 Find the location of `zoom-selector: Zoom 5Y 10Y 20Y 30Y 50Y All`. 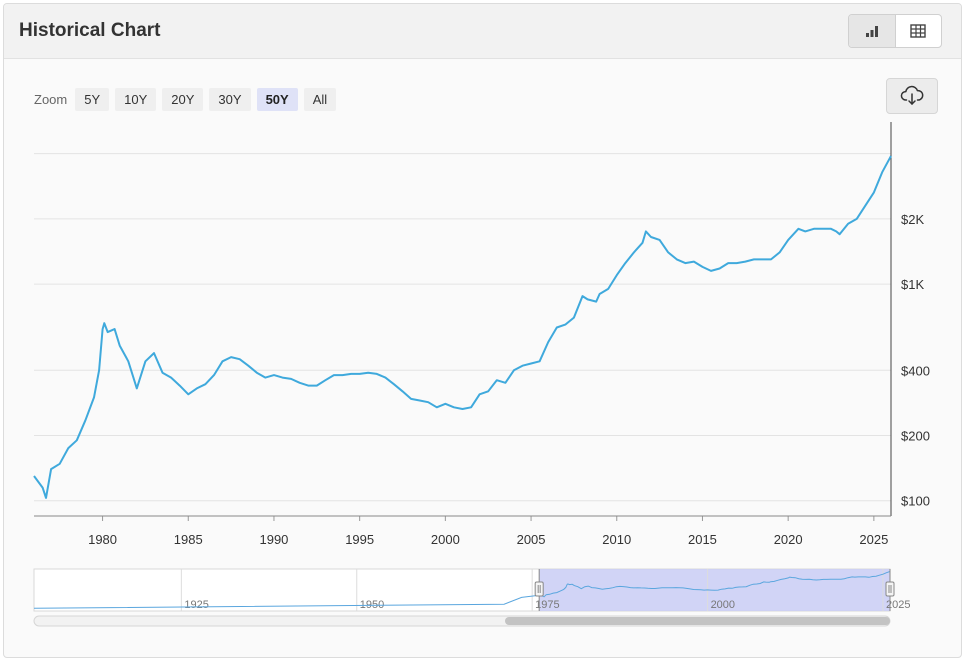

zoom-selector: Zoom 5Y 10Y 20Y 30Y 50Y All is located at coordinates (185, 99).